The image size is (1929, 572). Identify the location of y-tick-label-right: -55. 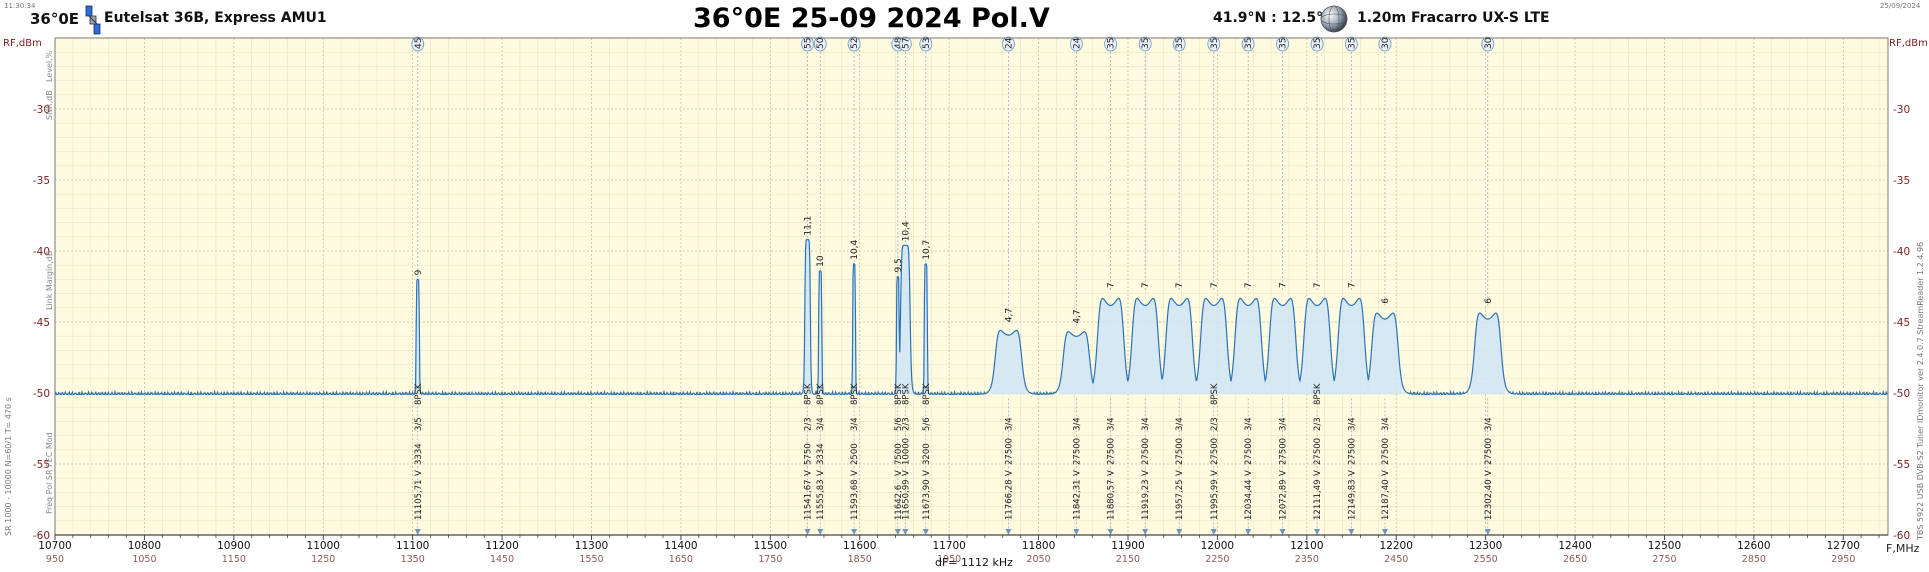
(1901, 465).